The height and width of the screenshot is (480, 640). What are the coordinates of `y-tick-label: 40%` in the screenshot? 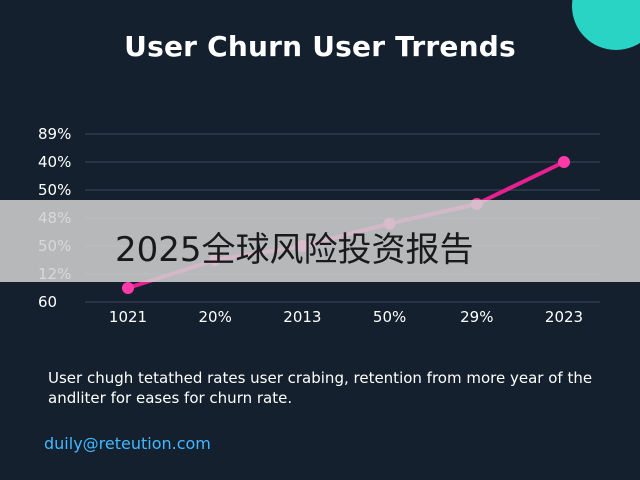 It's located at (54, 162).